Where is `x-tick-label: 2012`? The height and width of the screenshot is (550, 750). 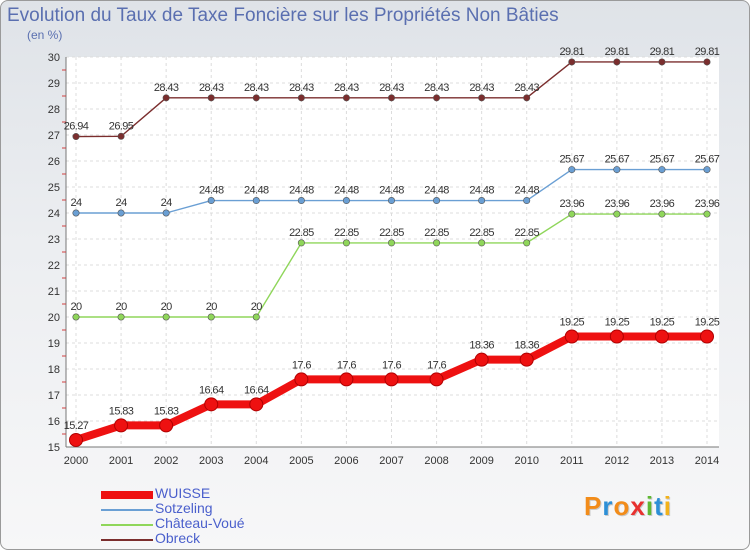 x-tick-label: 2012 is located at coordinates (617, 461).